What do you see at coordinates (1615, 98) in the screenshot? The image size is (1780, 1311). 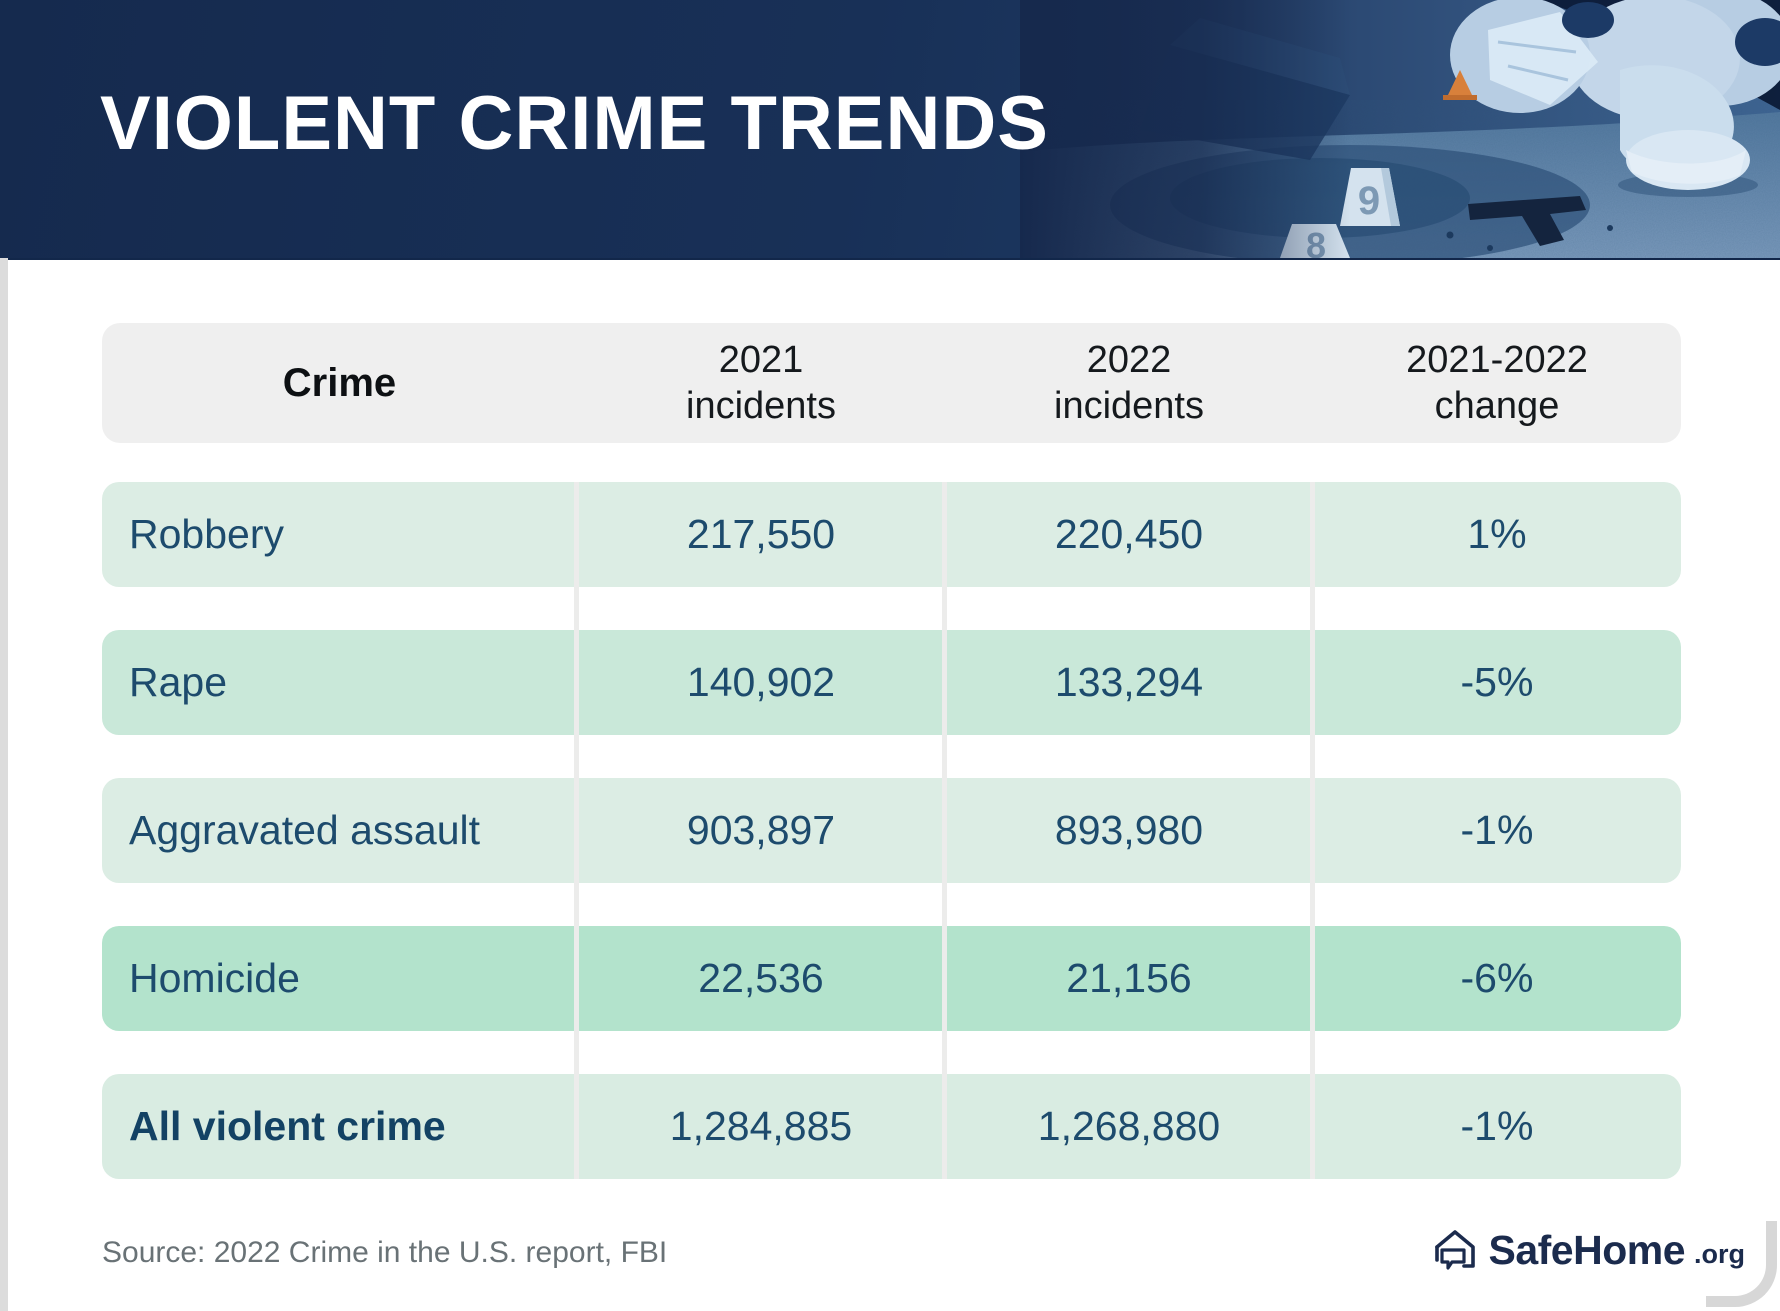 I see `investigator-figure` at bounding box center [1615, 98].